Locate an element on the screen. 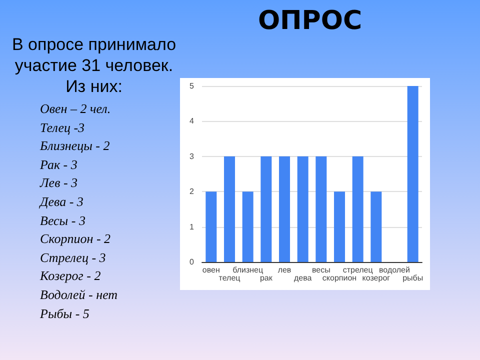 The image size is (480, 360). text: Лев - 3 is located at coordinates (59, 183).